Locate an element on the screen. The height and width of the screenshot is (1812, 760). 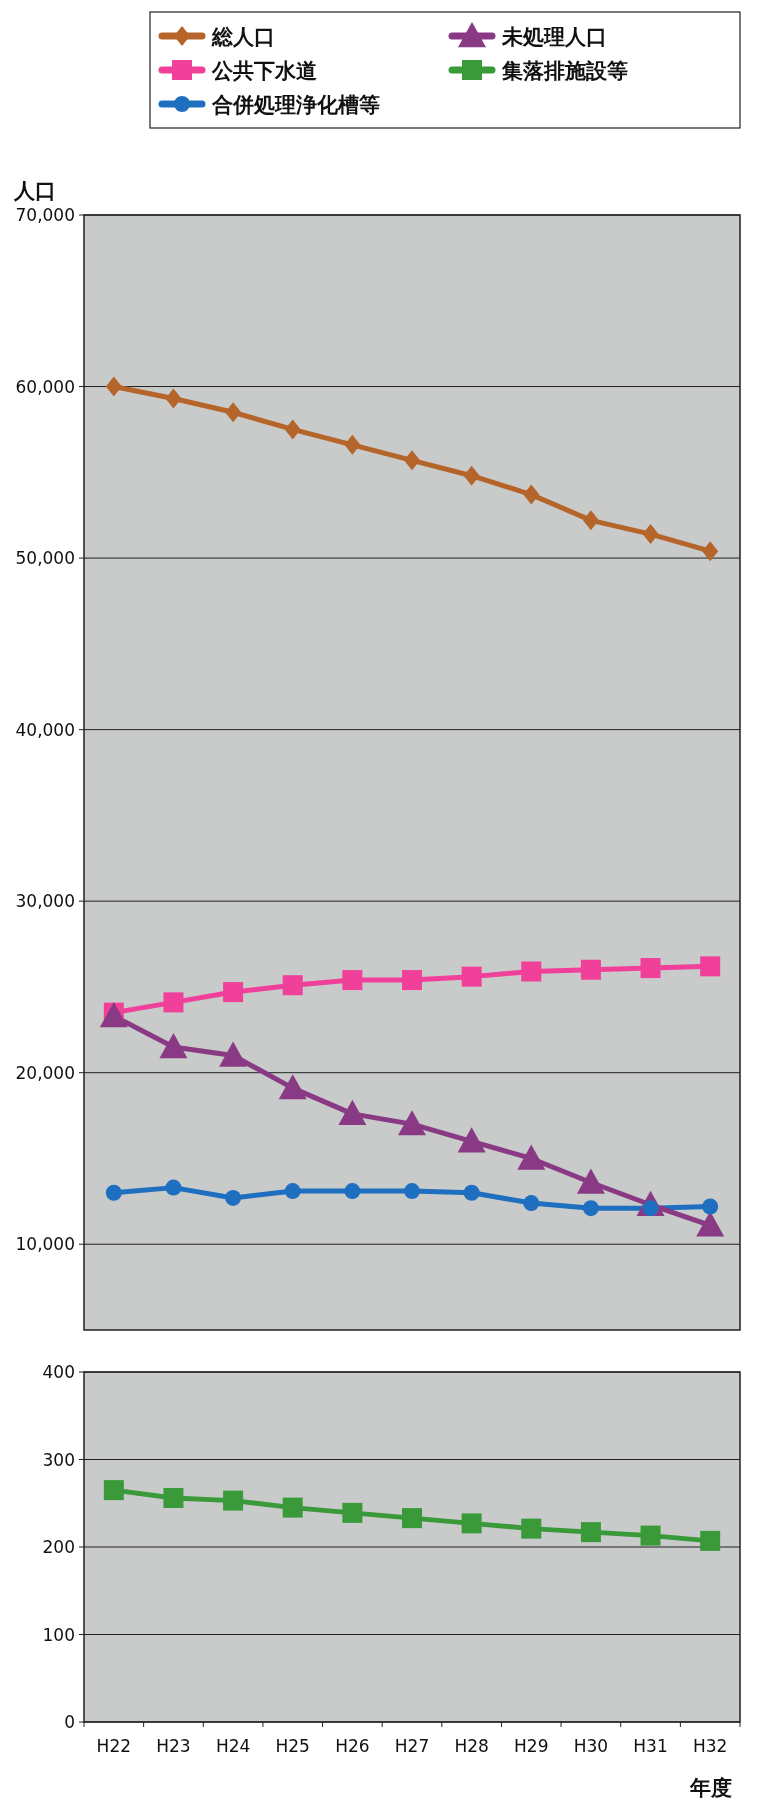
x-tick-label: H29 is located at coordinates (531, 1746).